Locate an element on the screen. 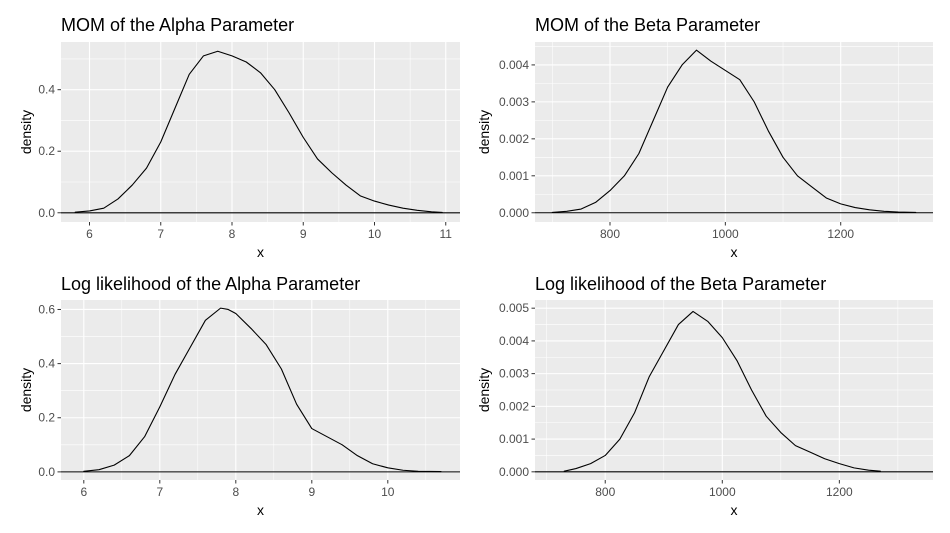 The image size is (950, 533). y-tick-label: 0.005 is located at coordinates (514, 308).